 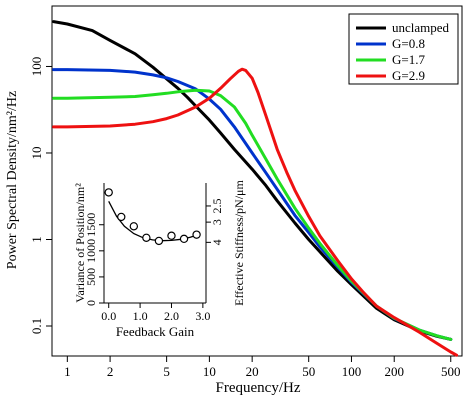 I want to click on legend-label: unclamped, so click(x=421, y=27).